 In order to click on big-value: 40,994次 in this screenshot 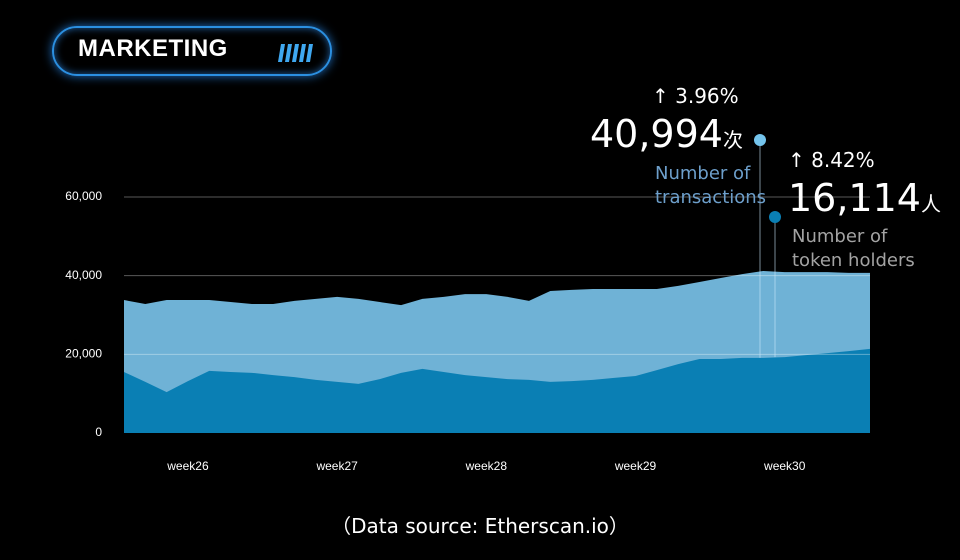, I will do `click(666, 134)`.